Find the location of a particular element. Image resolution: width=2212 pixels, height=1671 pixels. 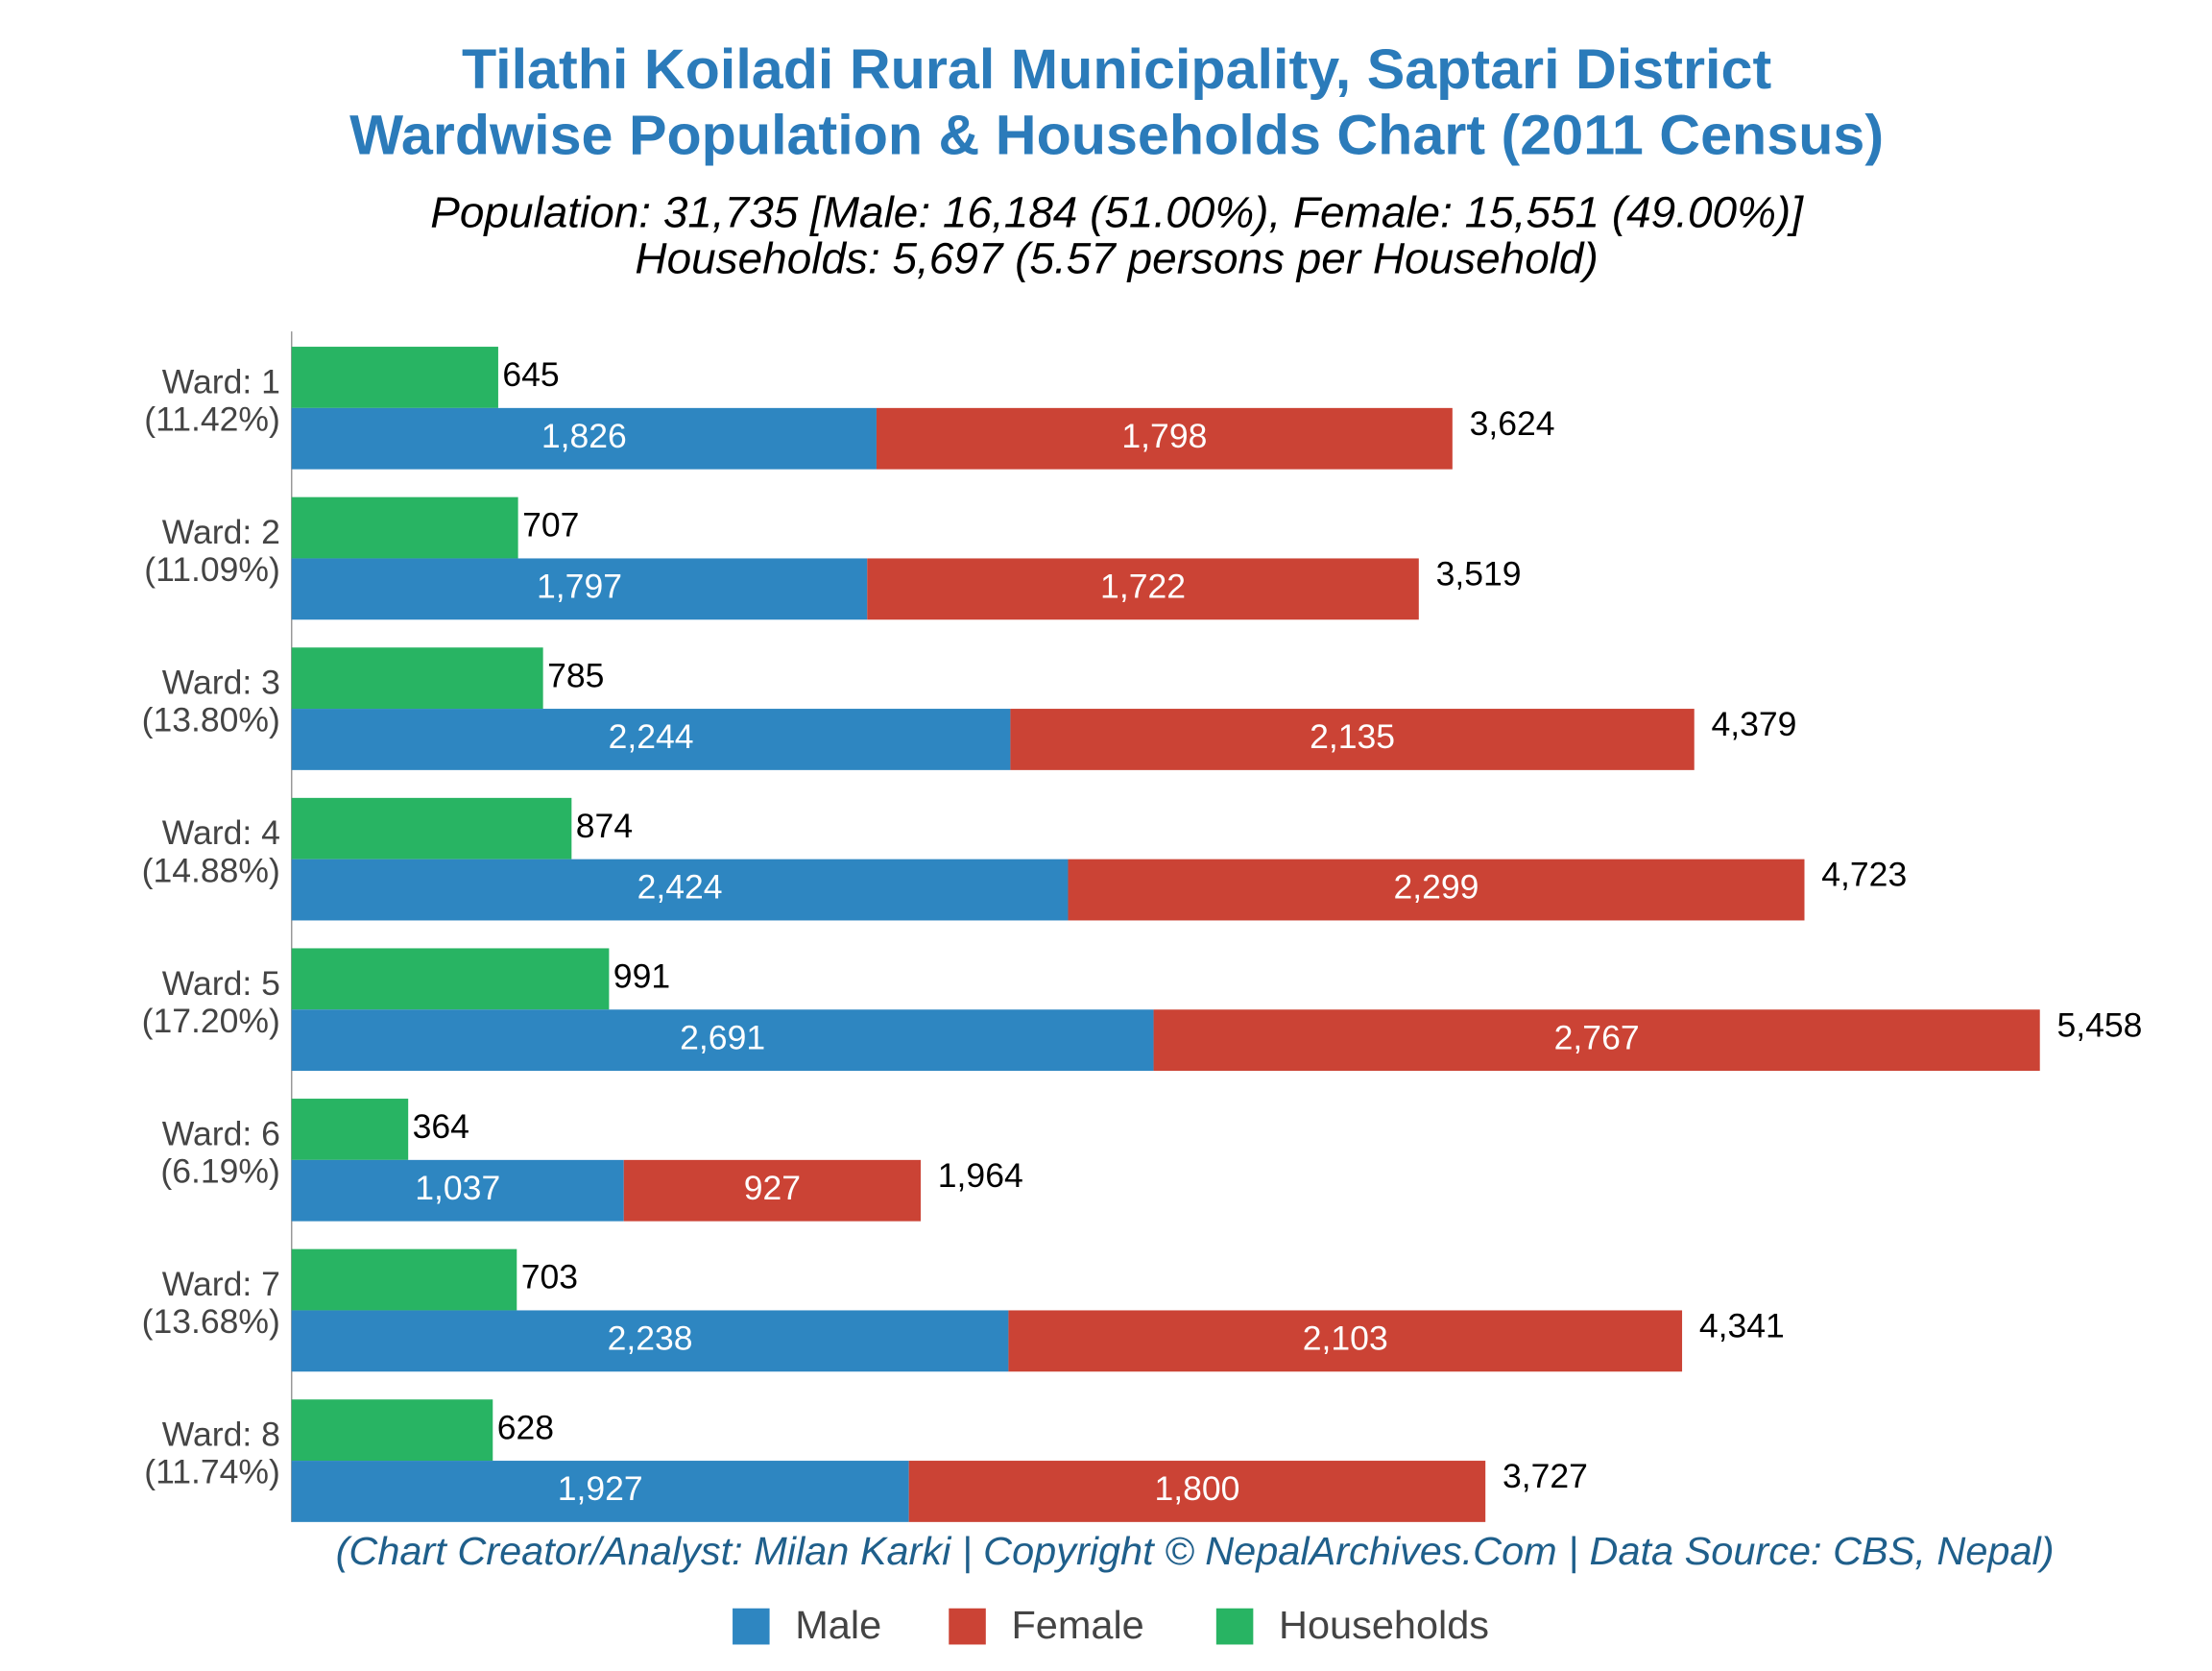

data-label: 2,767 is located at coordinates (1597, 1038).